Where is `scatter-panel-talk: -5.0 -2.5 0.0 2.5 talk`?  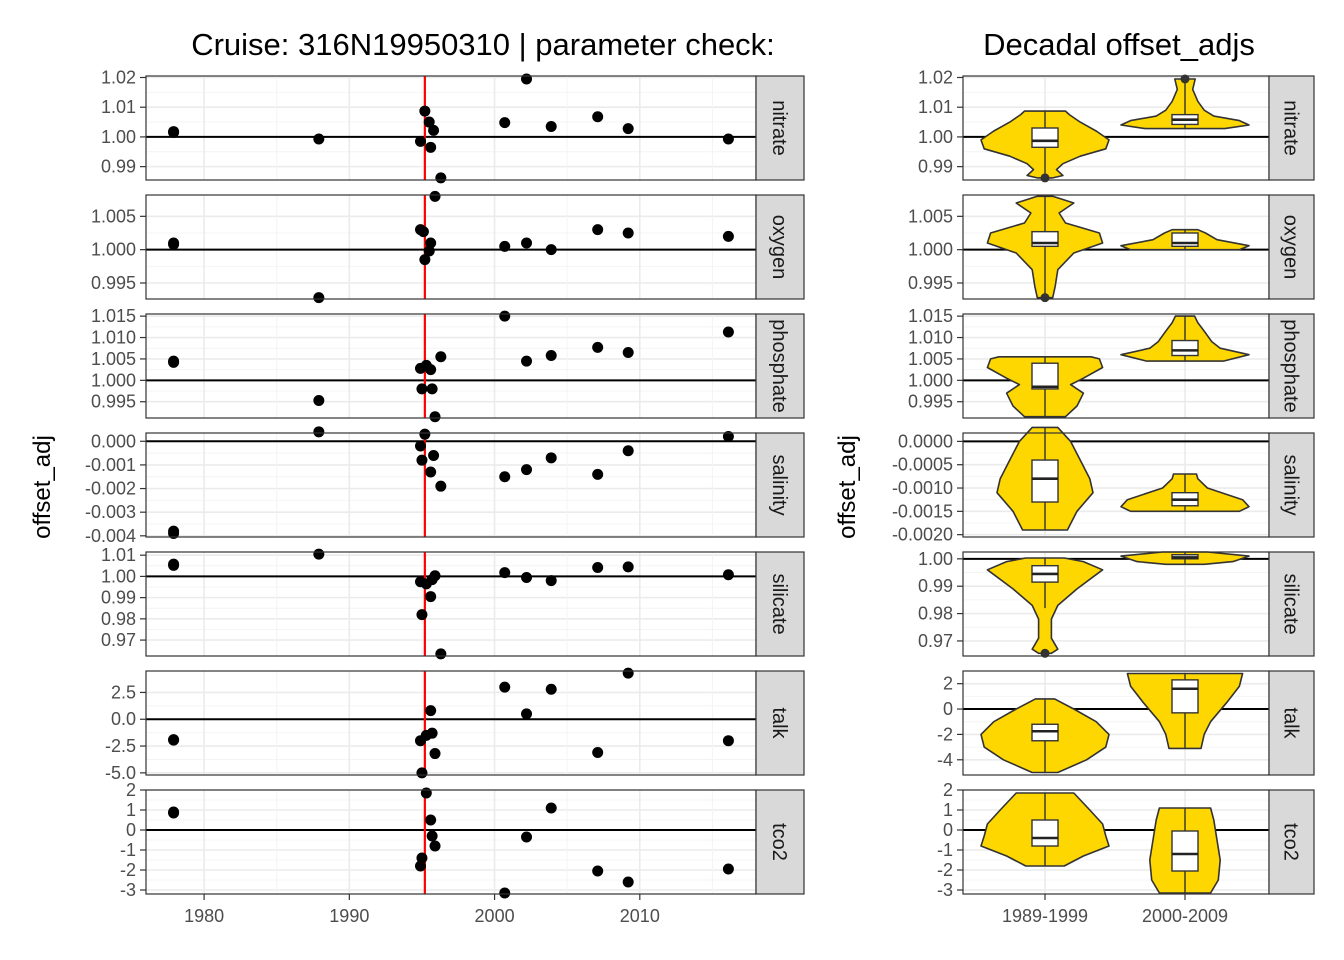
scatter-panel-talk: -5.0 -2.5 0.0 2.5 talk is located at coordinates (455, 725).